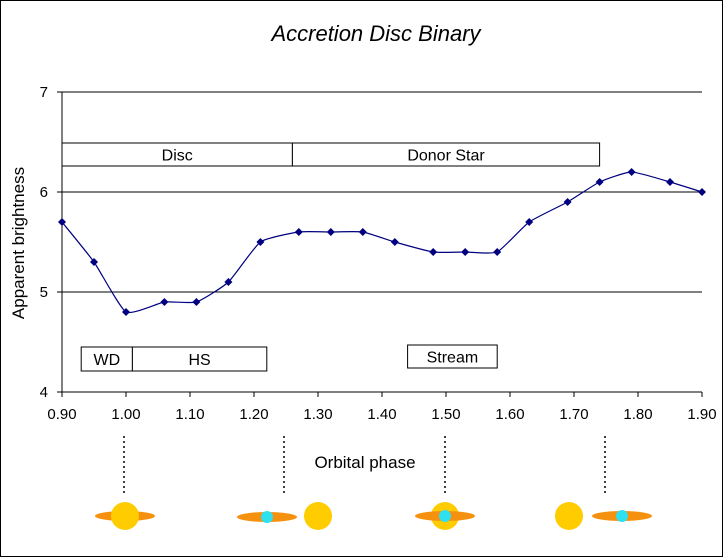  I want to click on annotation-box-wd, so click(106, 359).